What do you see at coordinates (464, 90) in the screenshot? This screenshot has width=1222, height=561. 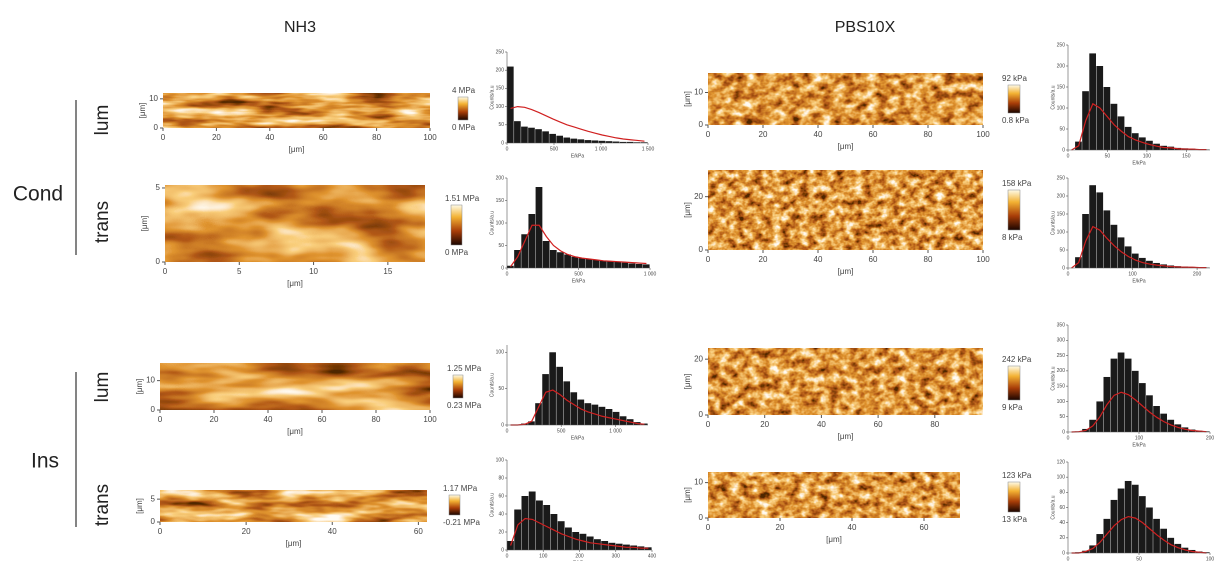 I see `colorbar-max: 4 MPa` at bounding box center [464, 90].